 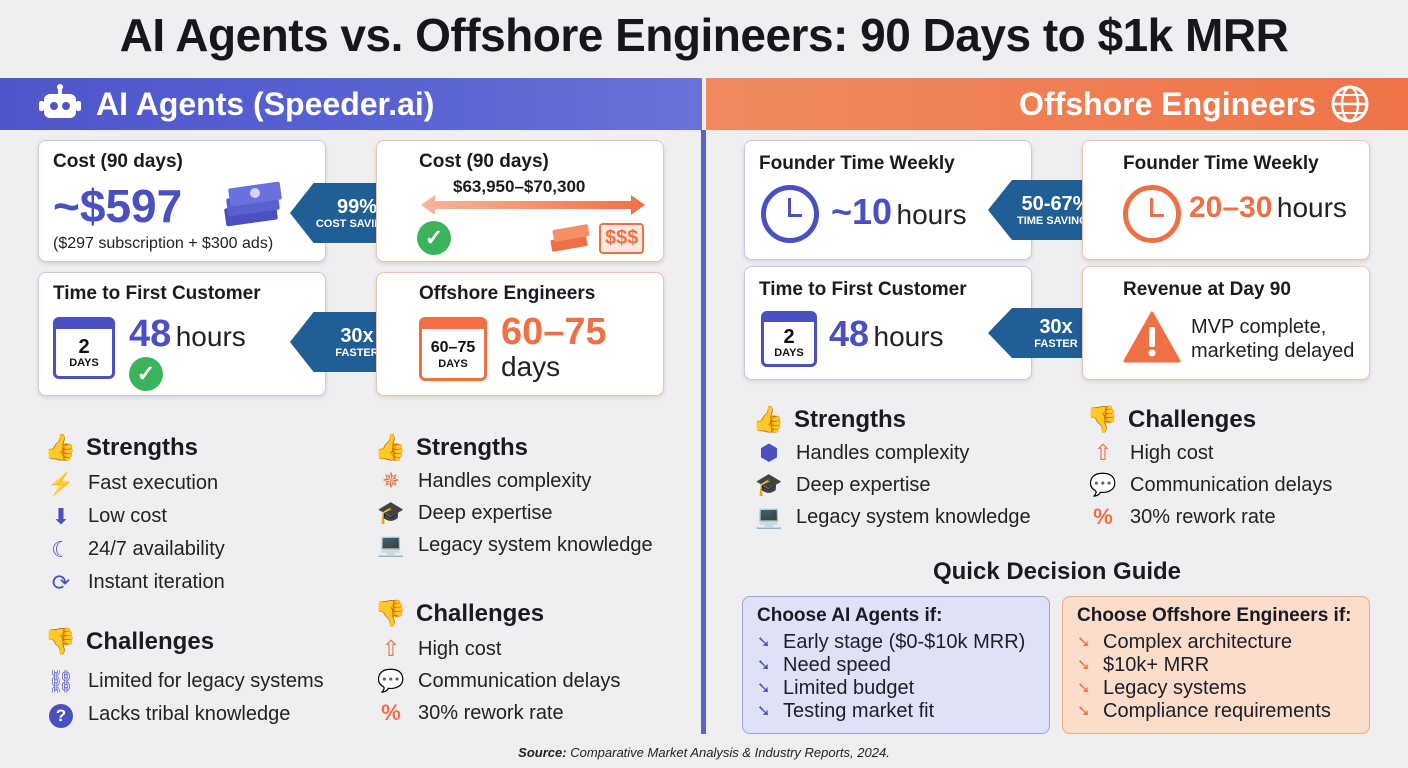 What do you see at coordinates (150, 334) in the screenshot?
I see `ai-time-value: 48` at bounding box center [150, 334].